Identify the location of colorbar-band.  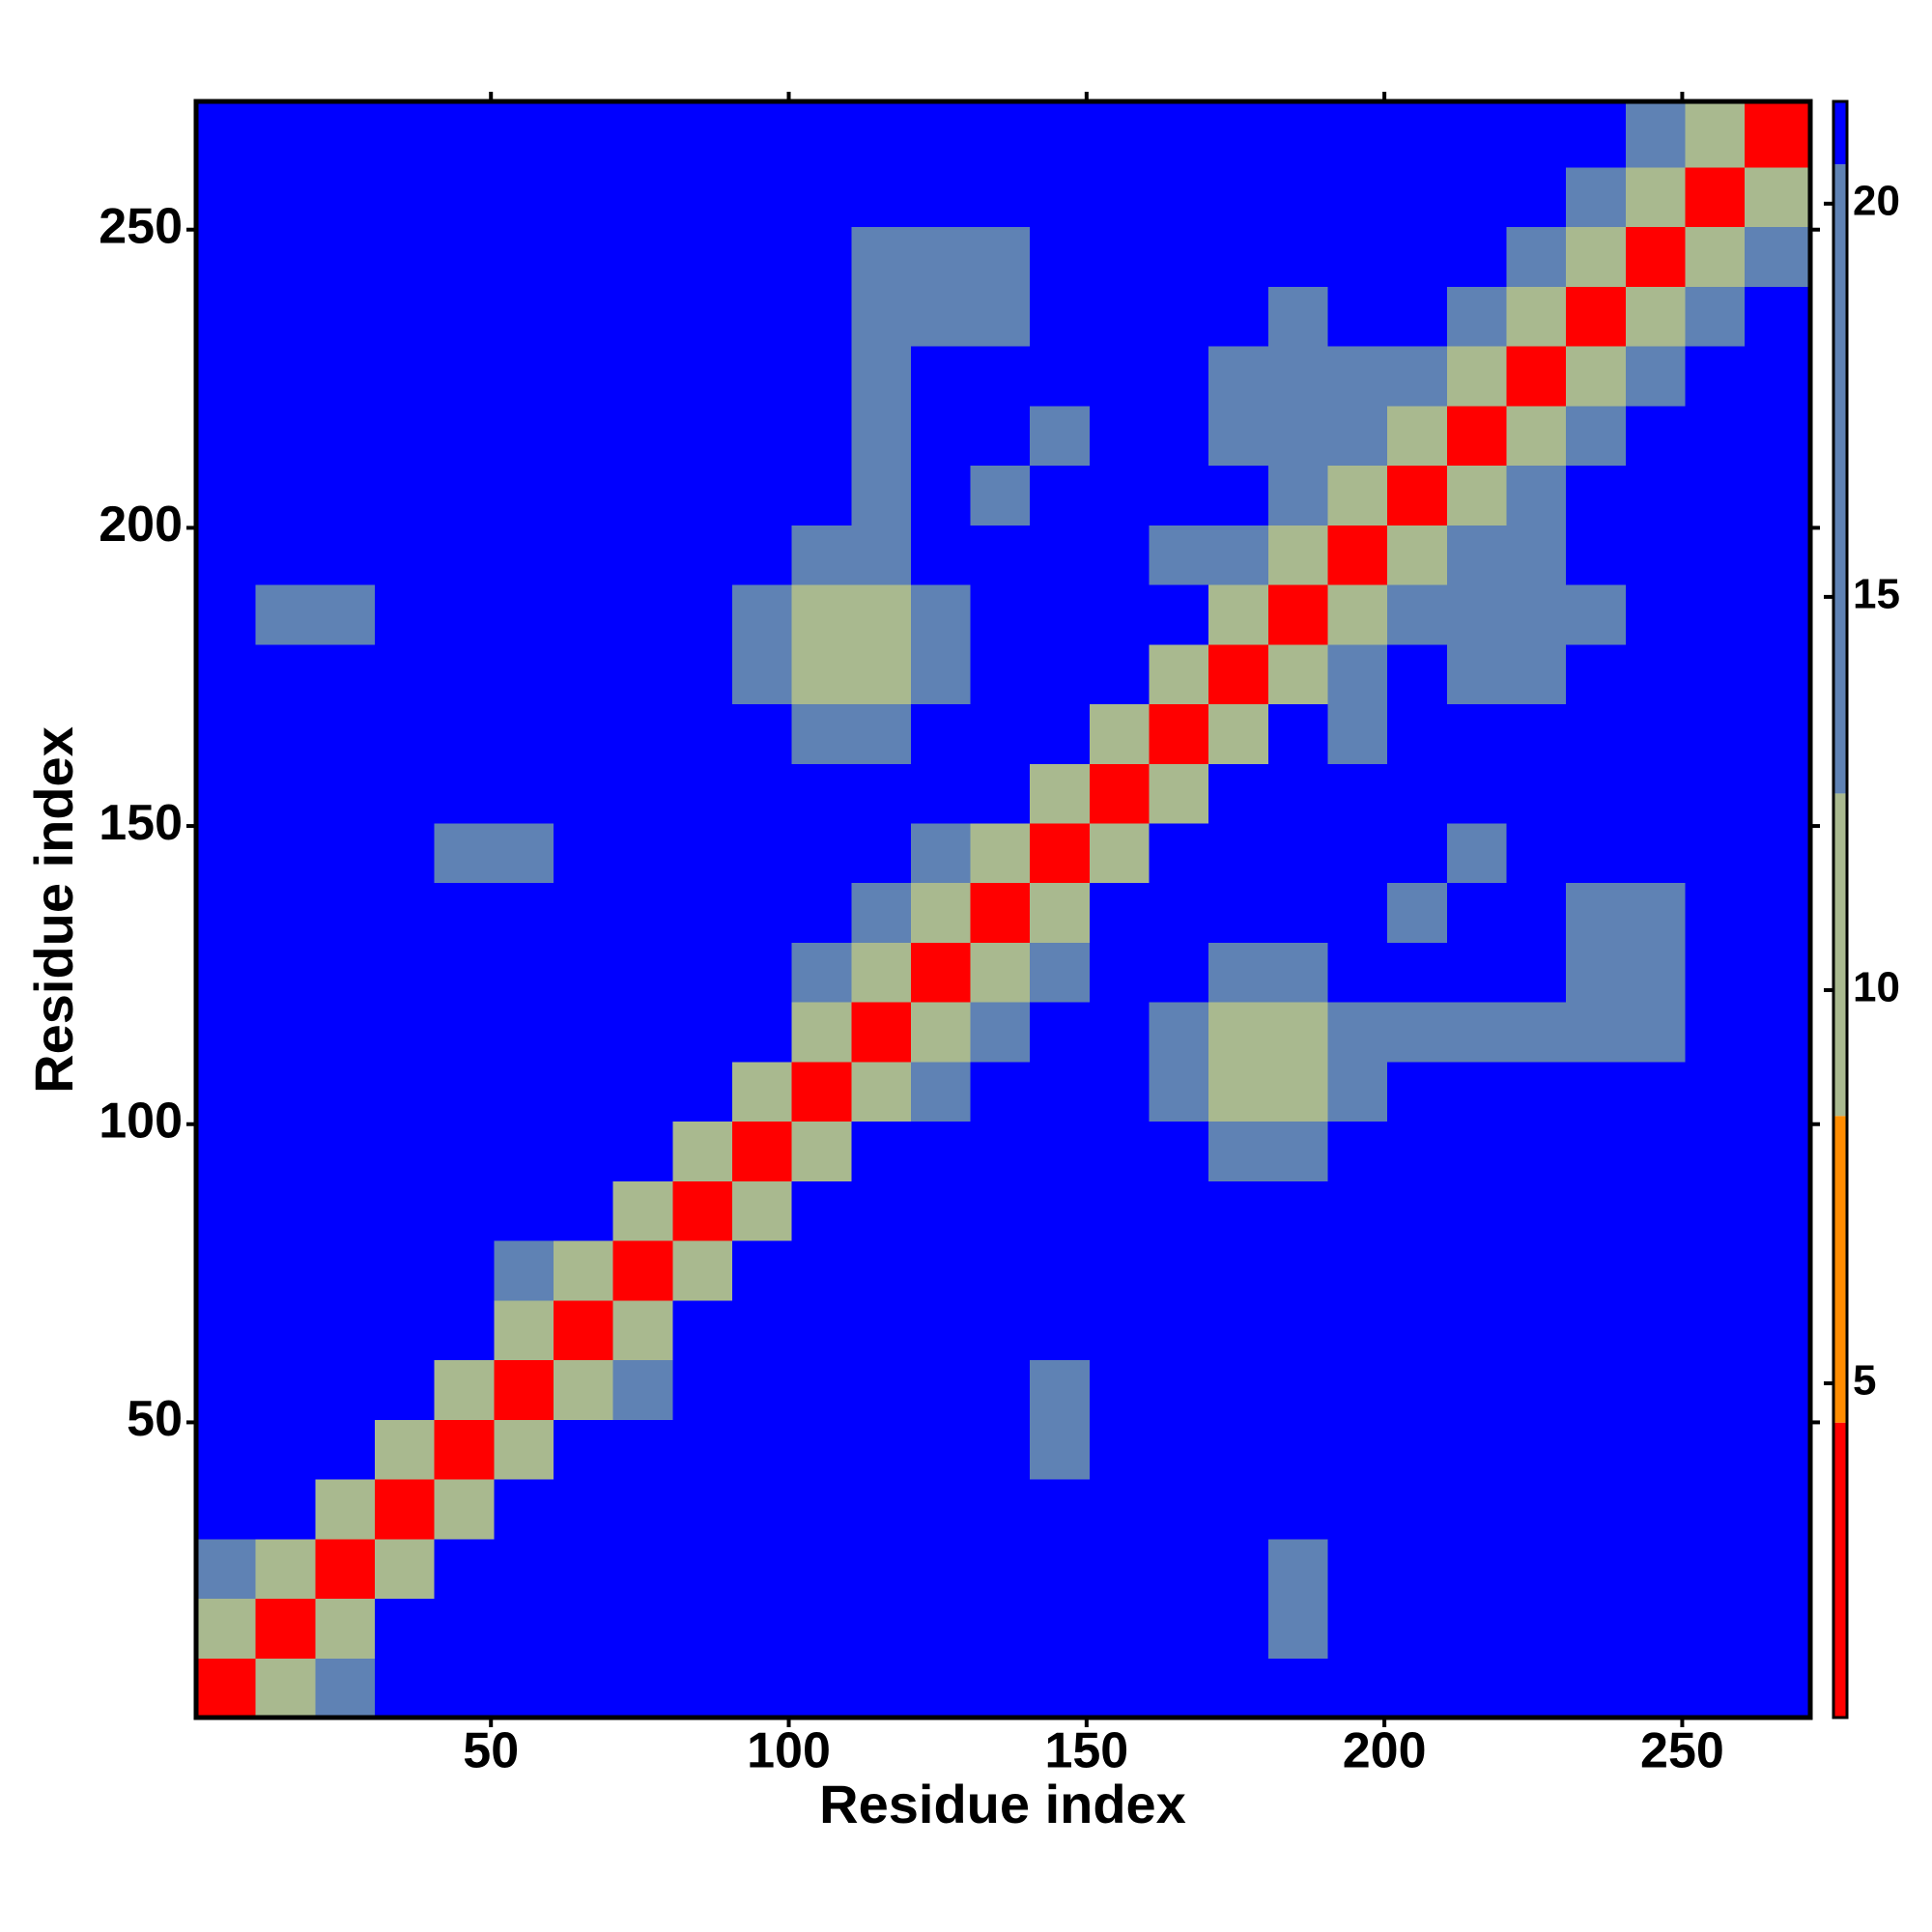
(1840, 1269).